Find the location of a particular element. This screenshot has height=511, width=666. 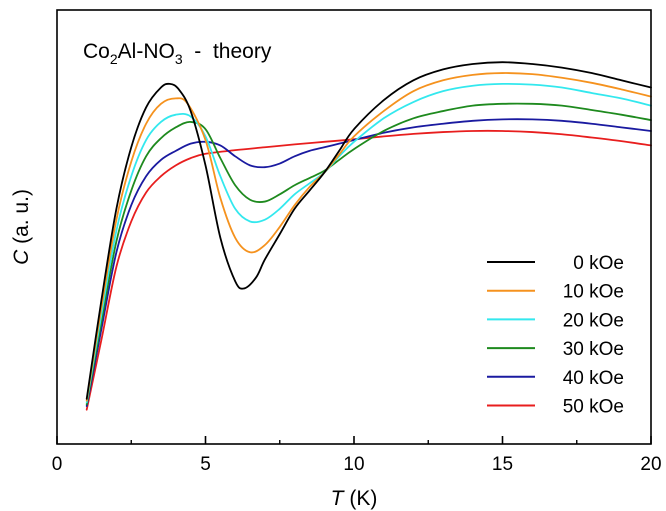

annotation-formula: Co2Al-NO3 - theory is located at coordinates (177, 53).